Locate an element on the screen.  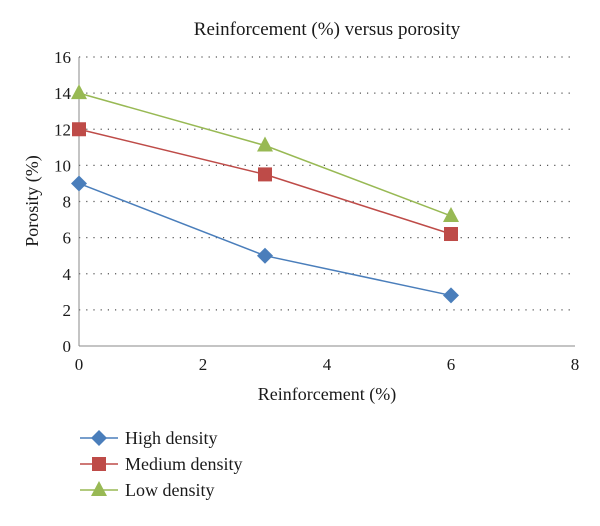
y-tick-label: 12 is located at coordinates (62, 129).